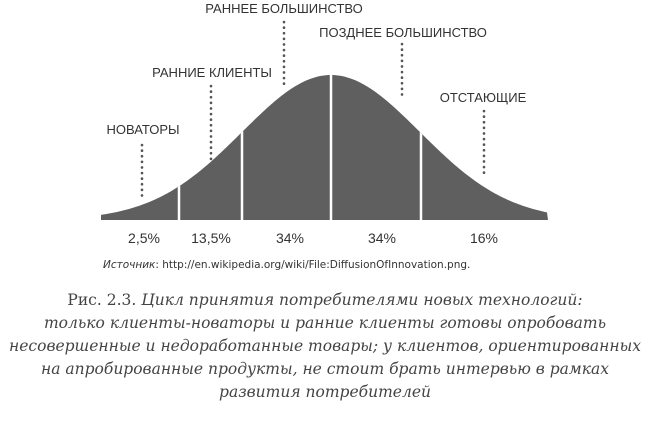 The height and width of the screenshot is (425, 650). I want to click on caption-line-5: развития потребителей, so click(325, 392).